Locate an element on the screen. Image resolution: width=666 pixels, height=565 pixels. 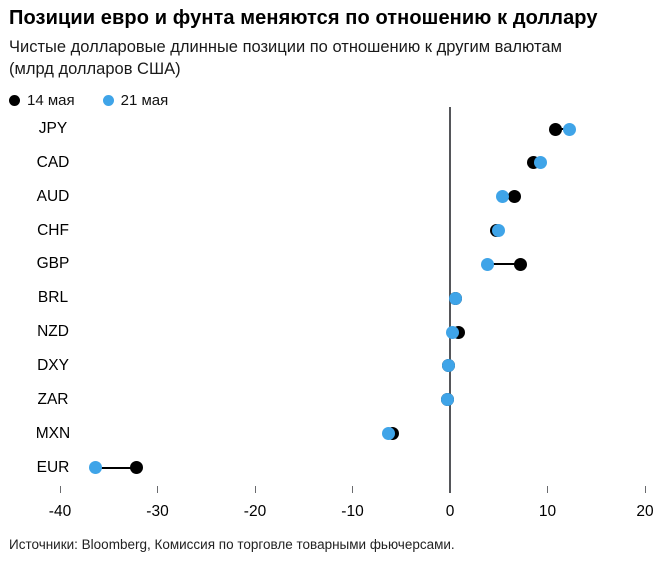
category-label-aud: AUD is located at coordinates (53, 196).